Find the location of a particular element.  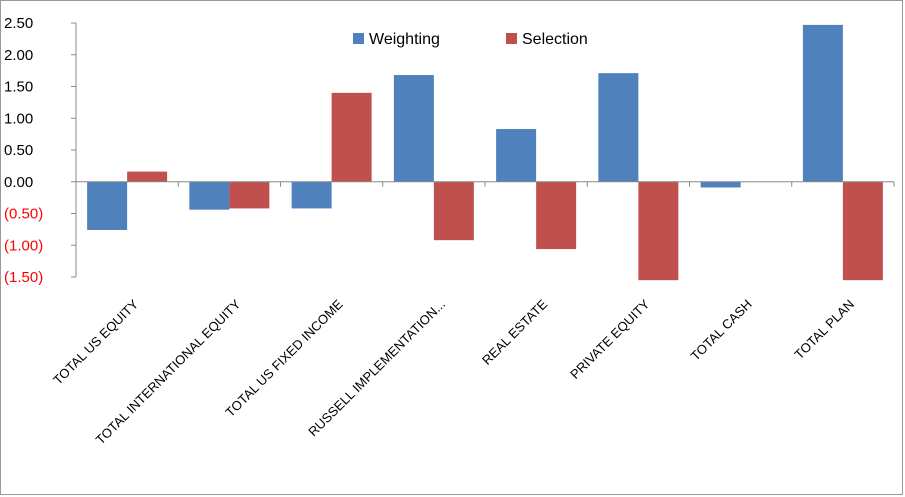

y-tick-label: (1.00) is located at coordinates (23, 245).